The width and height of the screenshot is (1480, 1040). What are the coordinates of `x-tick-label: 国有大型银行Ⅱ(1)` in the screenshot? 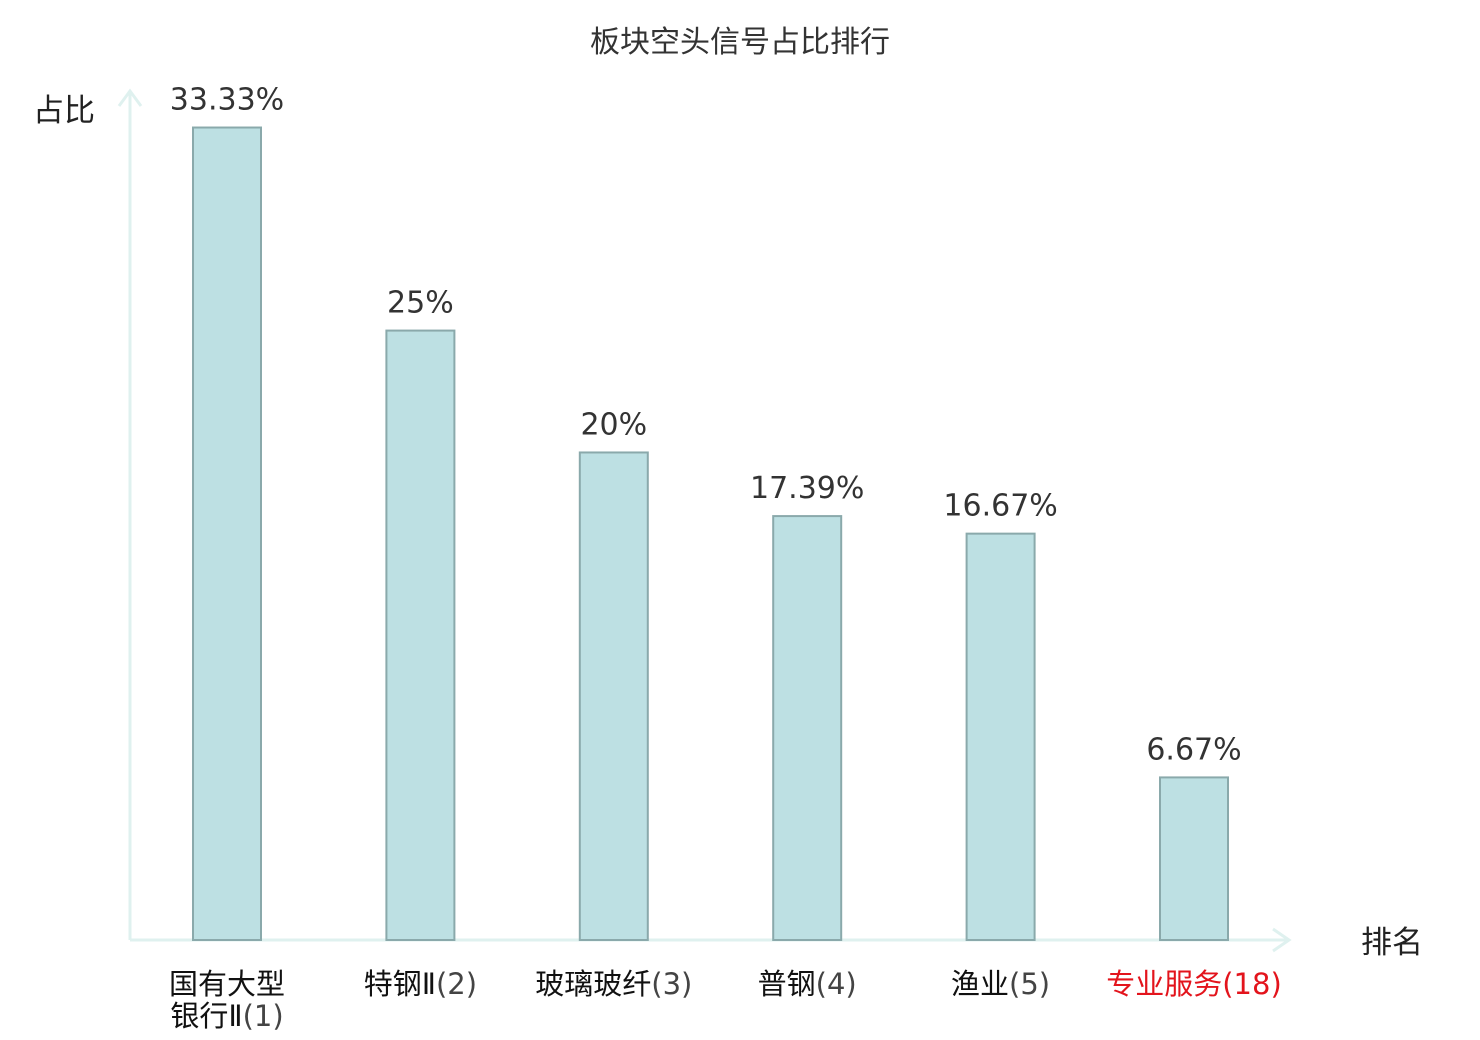 It's located at (227, 1000).